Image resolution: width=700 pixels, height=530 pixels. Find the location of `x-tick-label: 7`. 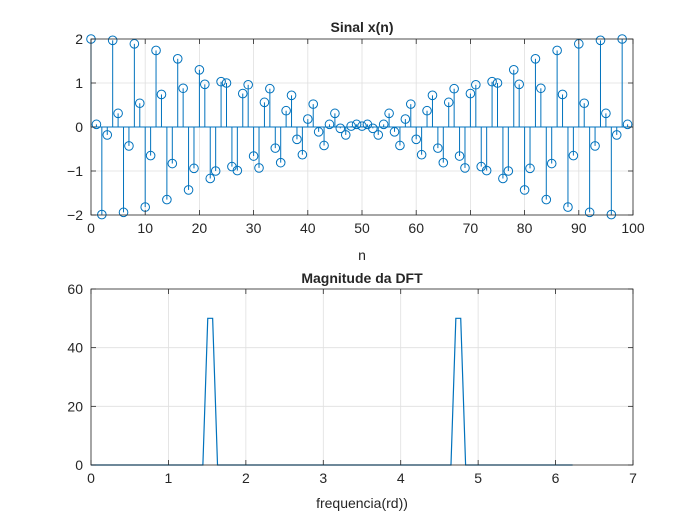

x-tick-label: 7 is located at coordinates (633, 478).